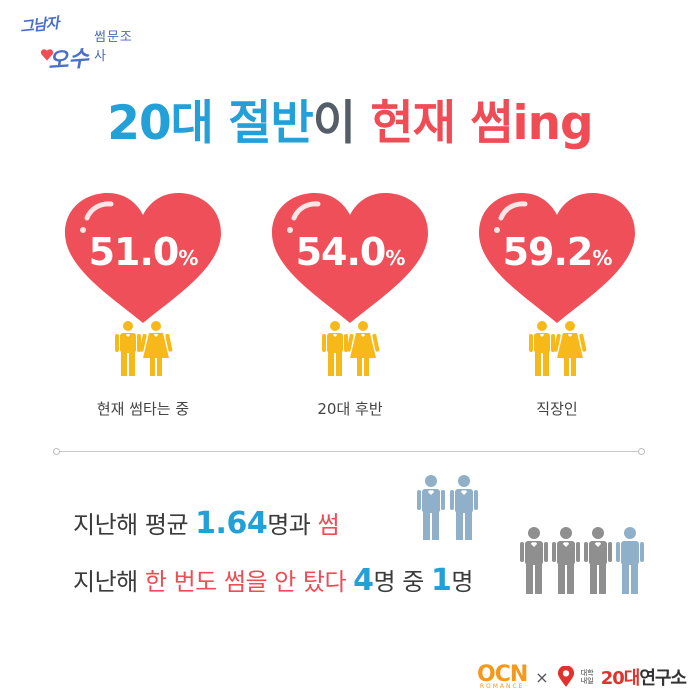 This screenshot has height=700, width=700. What do you see at coordinates (206, 523) in the screenshot?
I see `fact-line-average: 지난해 평균 1.64명과 썸` at bounding box center [206, 523].